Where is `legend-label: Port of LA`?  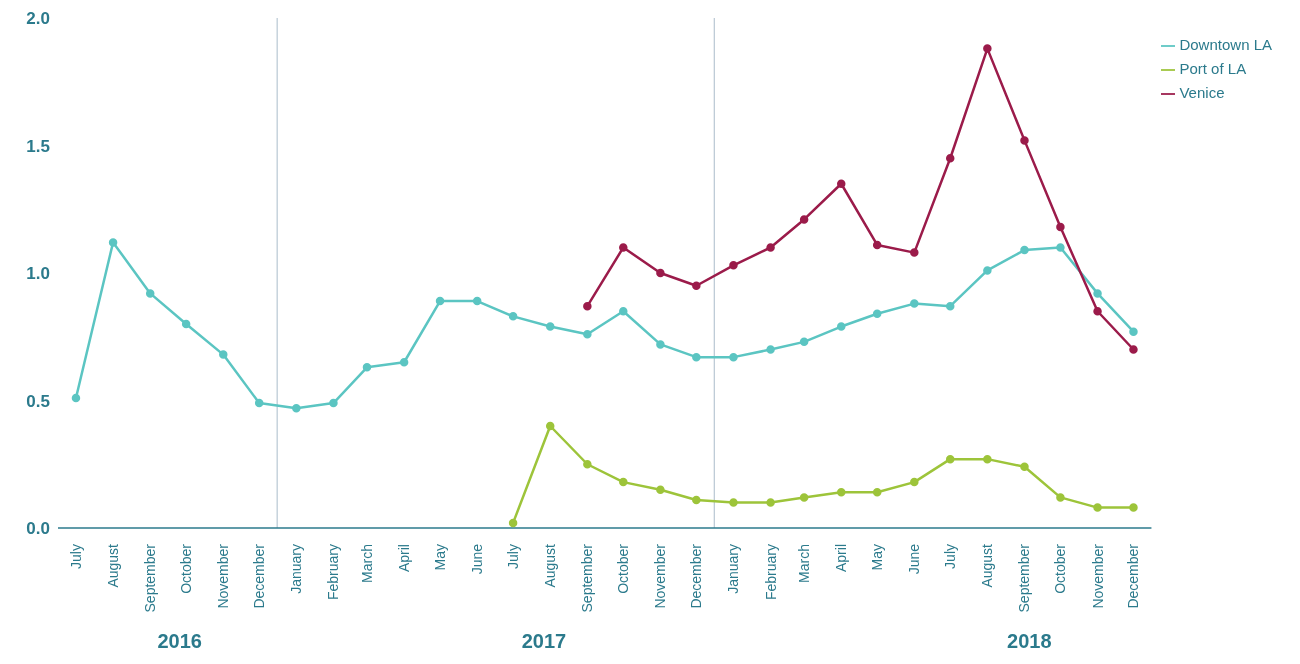
legend-label: Port of LA is located at coordinates (1213, 68).